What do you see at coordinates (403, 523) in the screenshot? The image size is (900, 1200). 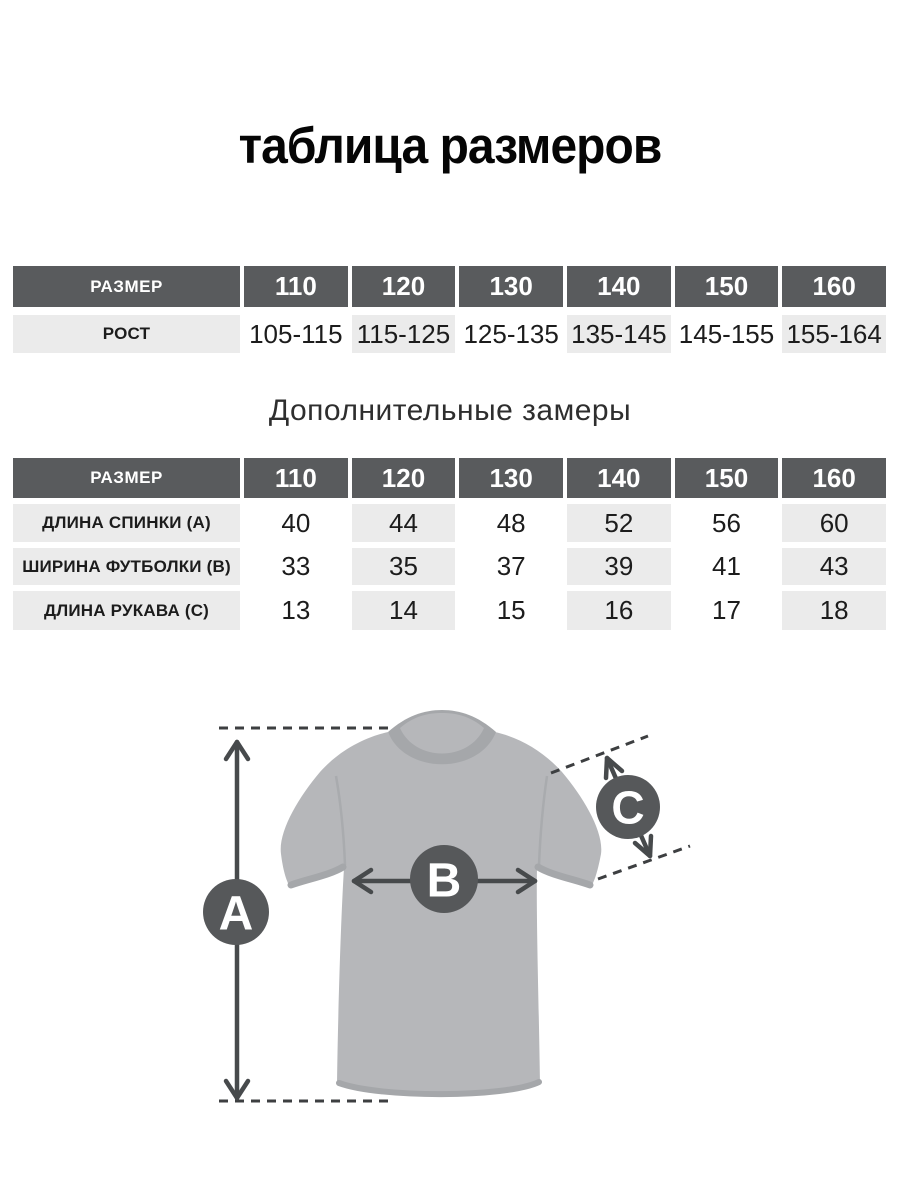 I see `value-cell: 44` at bounding box center [403, 523].